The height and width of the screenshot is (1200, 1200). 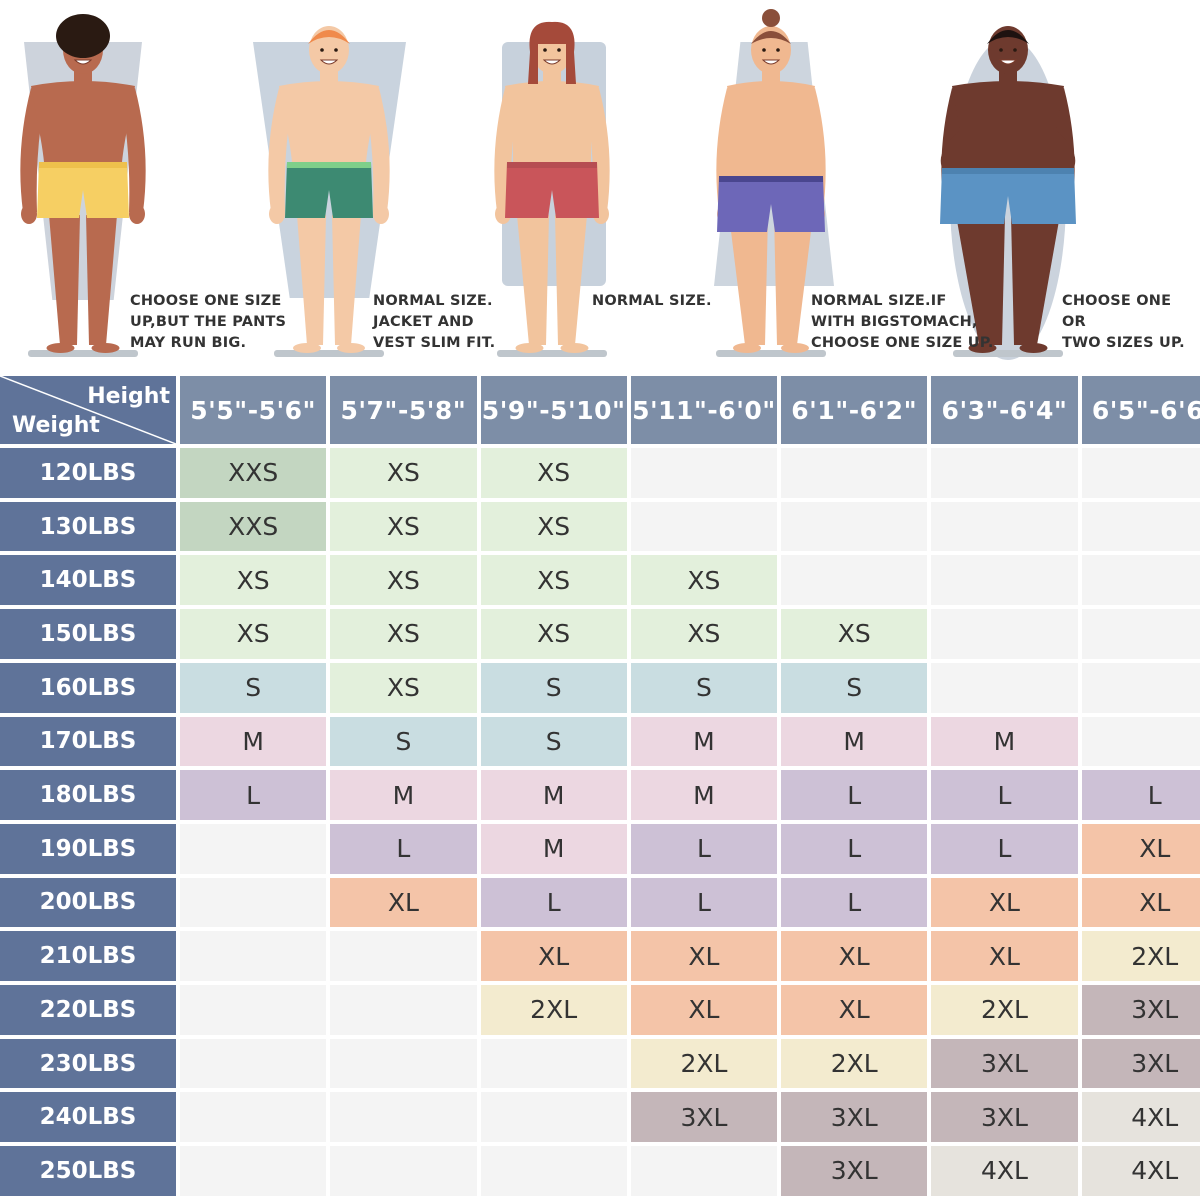 What do you see at coordinates (253, 410) in the screenshot?
I see `height-column-header: 5'5"-5'6"` at bounding box center [253, 410].